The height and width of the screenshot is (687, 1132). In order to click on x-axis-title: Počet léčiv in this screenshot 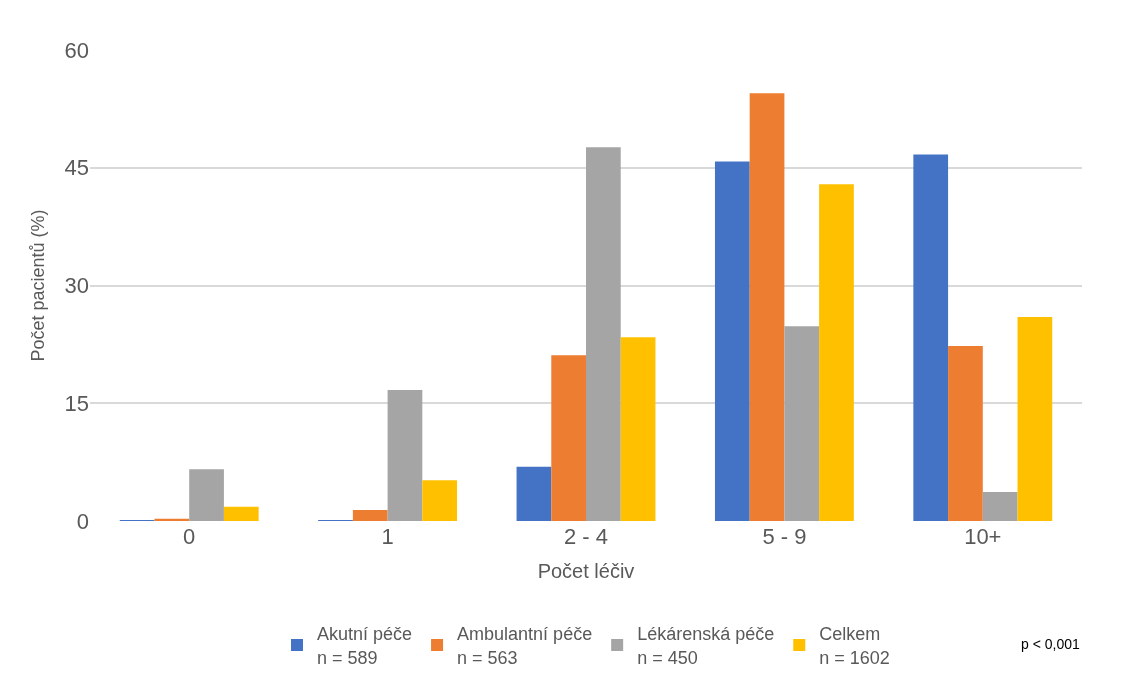, I will do `click(586, 570)`.